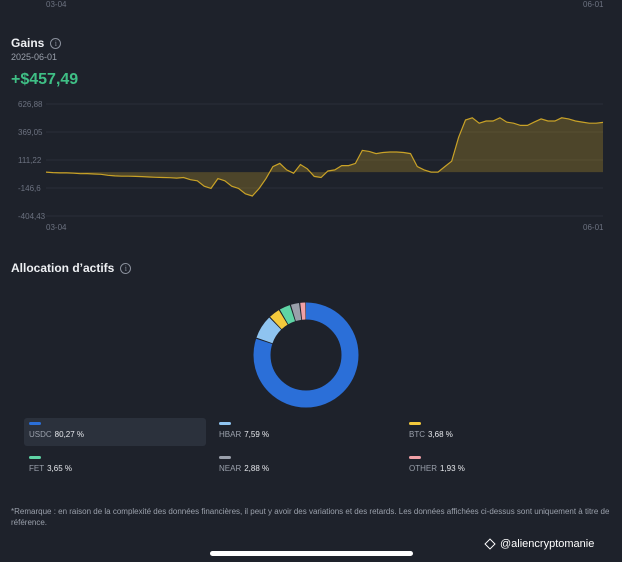 This screenshot has height=562, width=622. What do you see at coordinates (440, 434) in the screenshot?
I see `legend-asset-pct: 3,68 %` at bounding box center [440, 434].